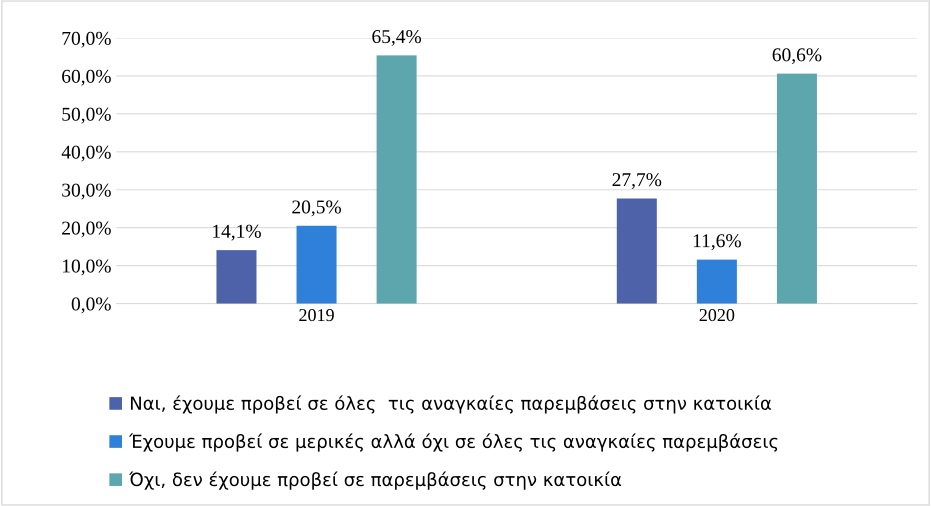 Image resolution: width=931 pixels, height=506 pixels. Describe the element at coordinates (375, 481) in the screenshot. I see `legend-label: Όχι, δεν έχουμε προβεί σε παρεμβάσεις στην κατοικία` at that location.